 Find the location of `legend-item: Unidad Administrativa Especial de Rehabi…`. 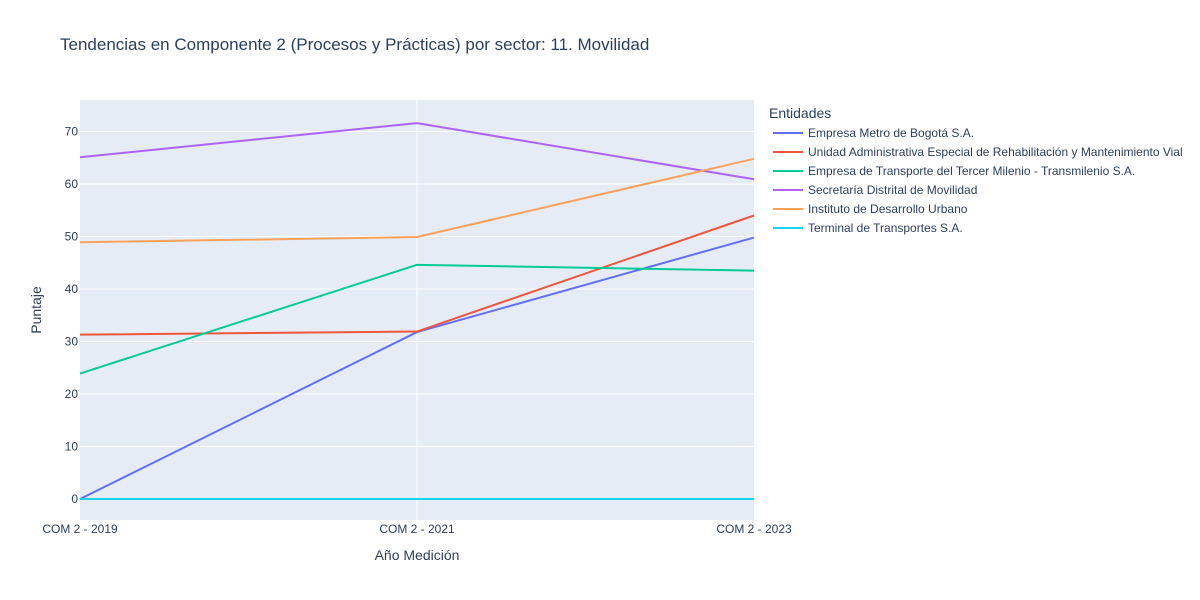

legend-item: Unidad Administrativa Especial de Rehabi… is located at coordinates (978, 152).